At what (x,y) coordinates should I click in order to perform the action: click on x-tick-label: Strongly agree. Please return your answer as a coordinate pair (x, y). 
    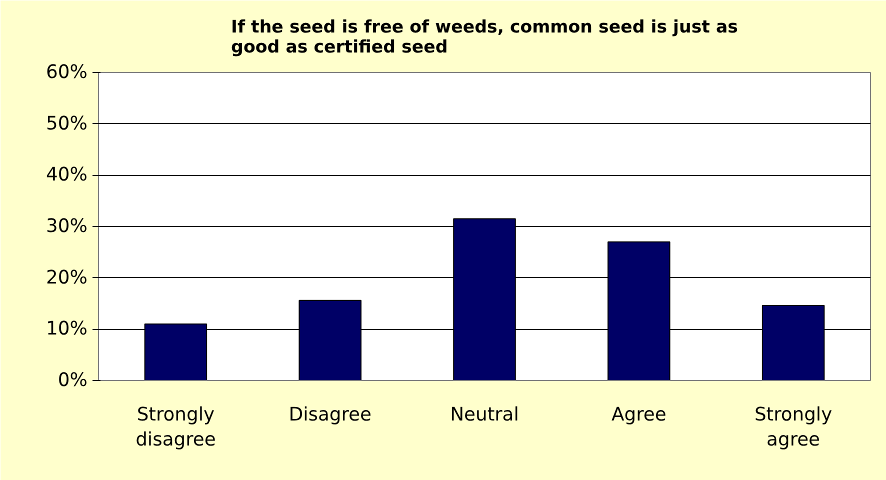
    Looking at the image, I should click on (793, 427).